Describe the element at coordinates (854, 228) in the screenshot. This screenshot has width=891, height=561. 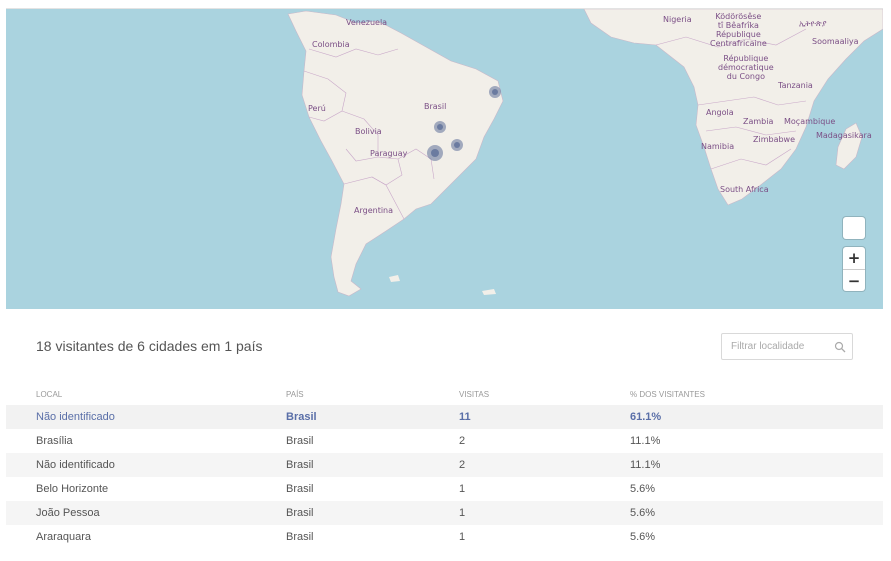
I see `fullscreen-button` at that location.